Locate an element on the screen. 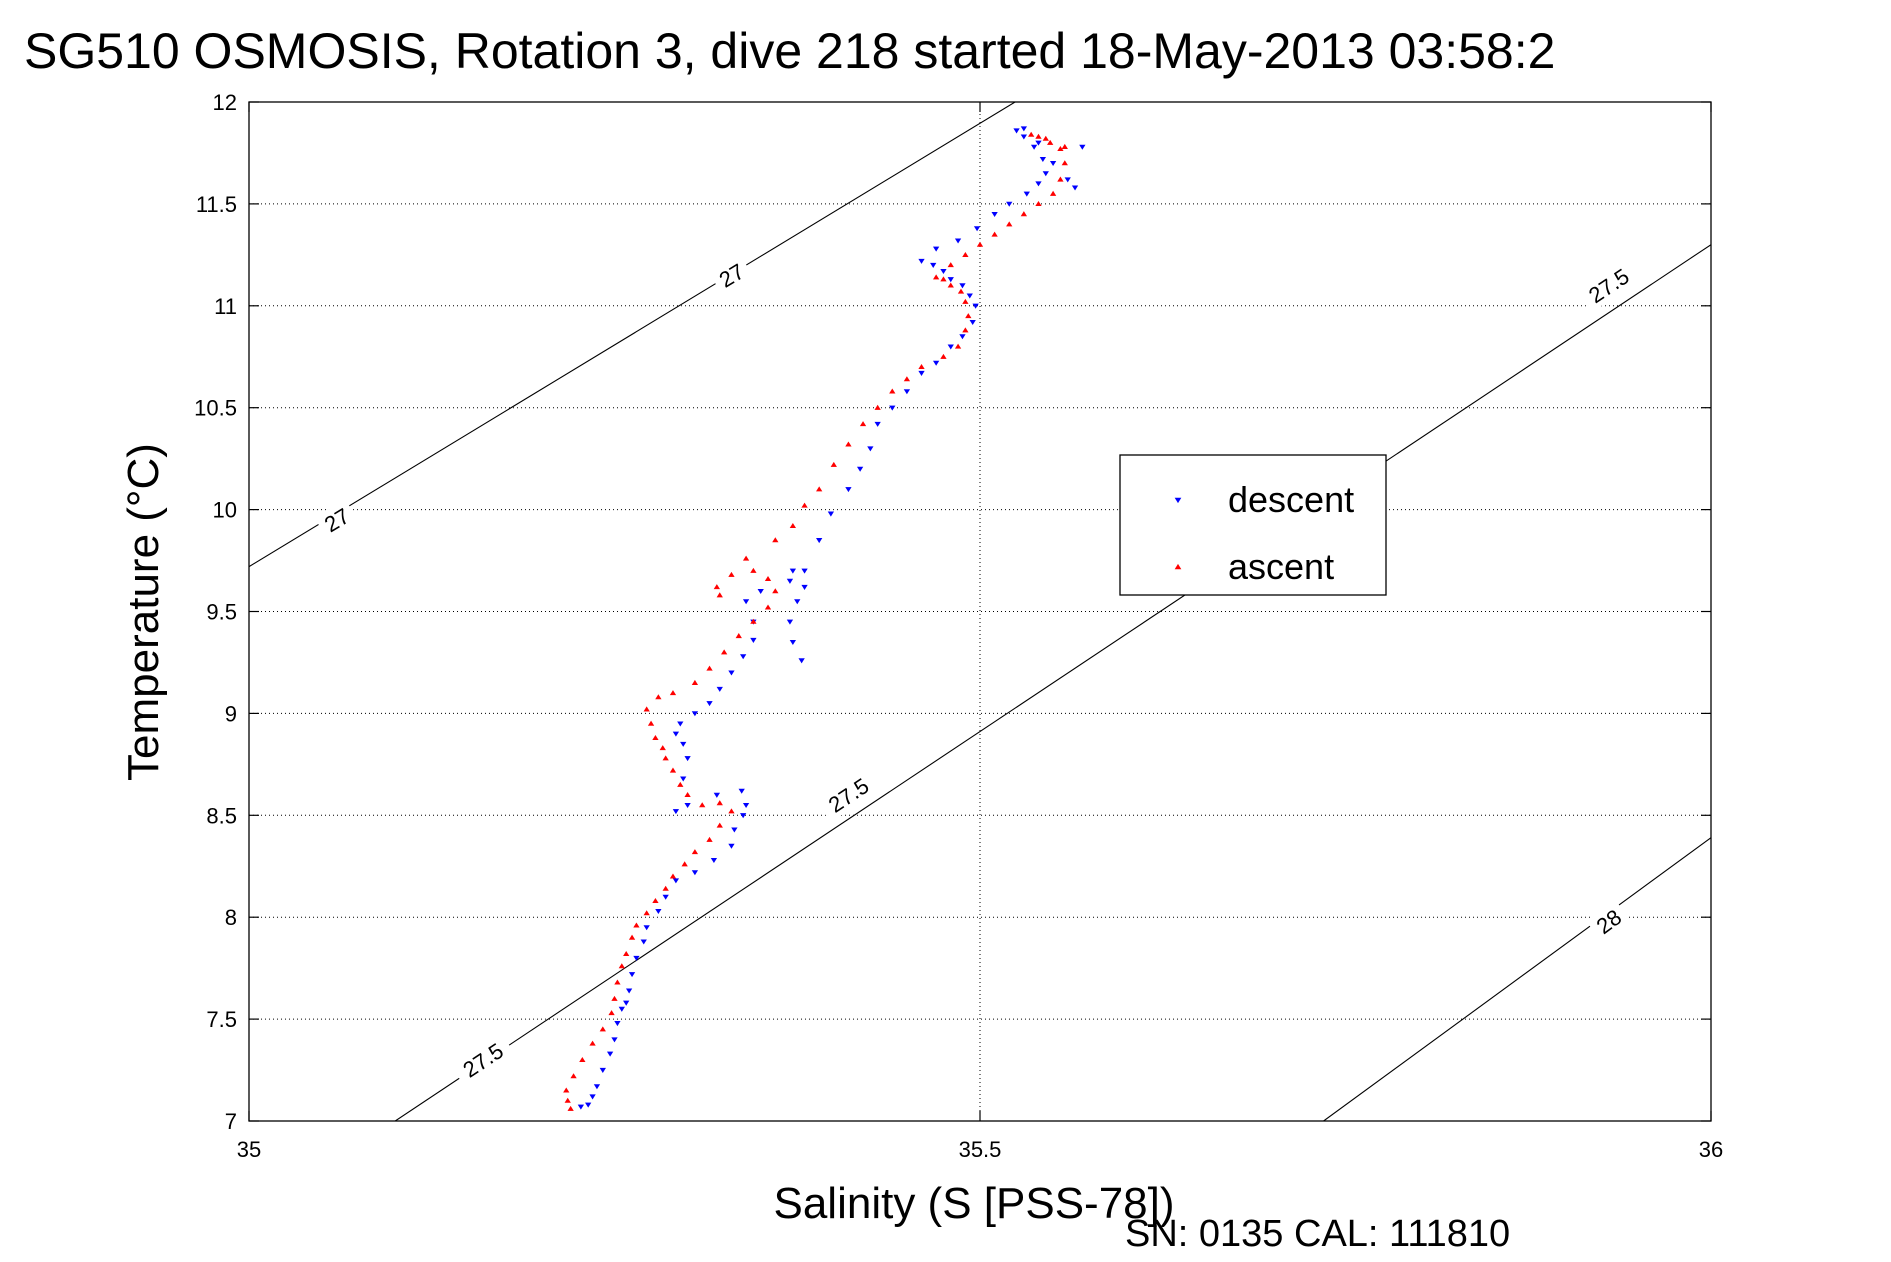  legend-box is located at coordinates (1253, 525).